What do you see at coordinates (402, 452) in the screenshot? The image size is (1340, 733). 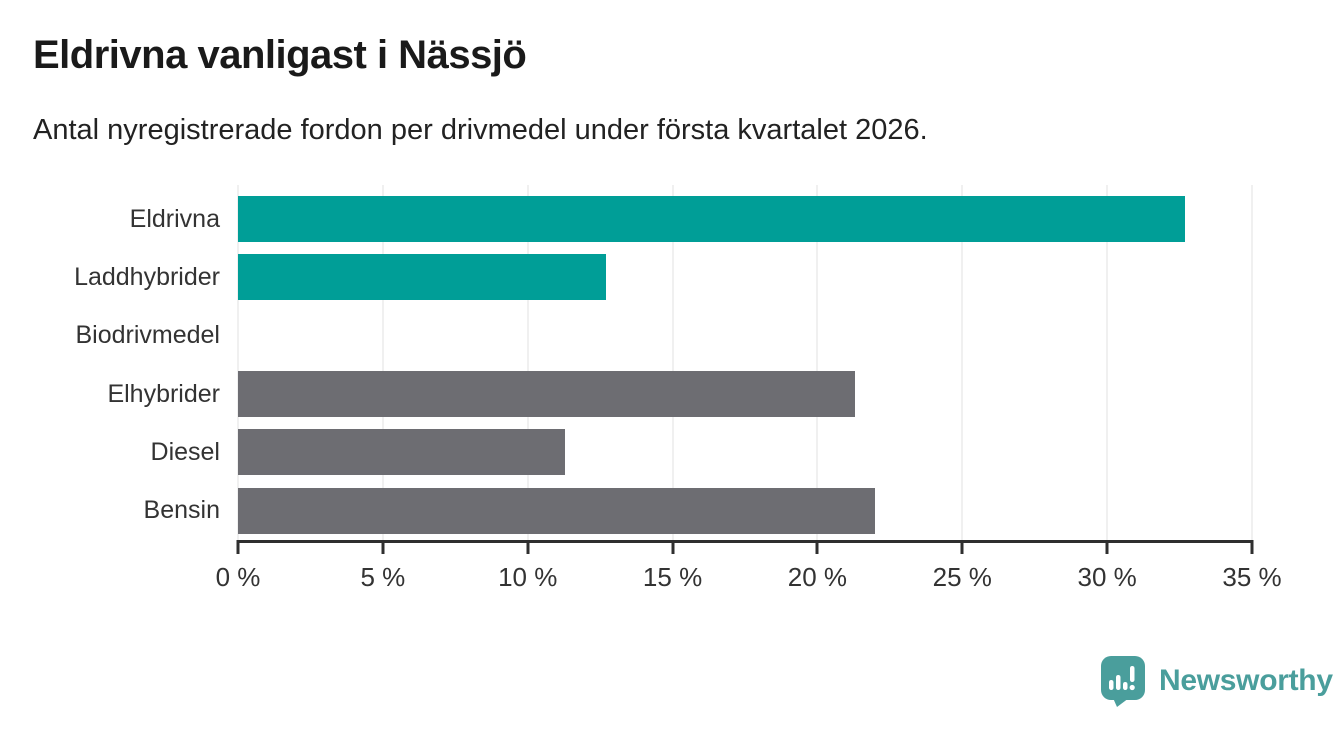 I see `bar-diesel` at bounding box center [402, 452].